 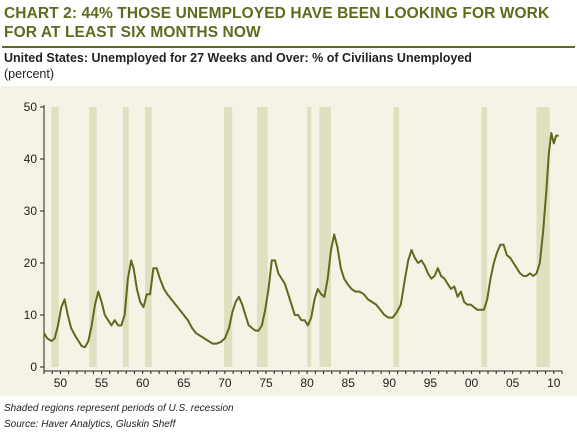 I want to click on x-tick-label: 70, so click(x=225, y=383).